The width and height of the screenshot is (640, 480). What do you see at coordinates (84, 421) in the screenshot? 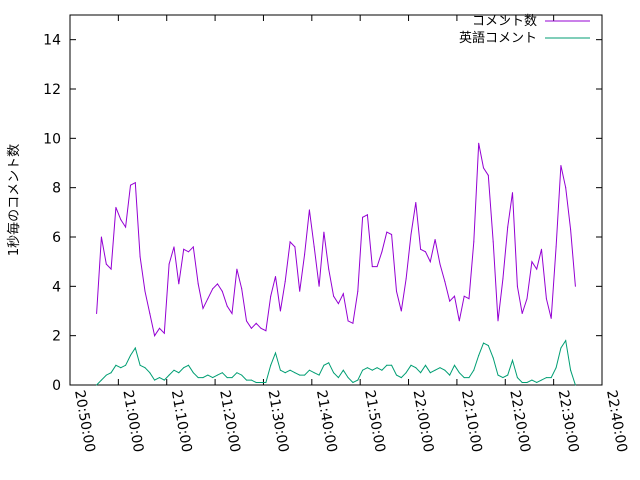
I see `x-tick-label: 20:50:00` at bounding box center [84, 421].